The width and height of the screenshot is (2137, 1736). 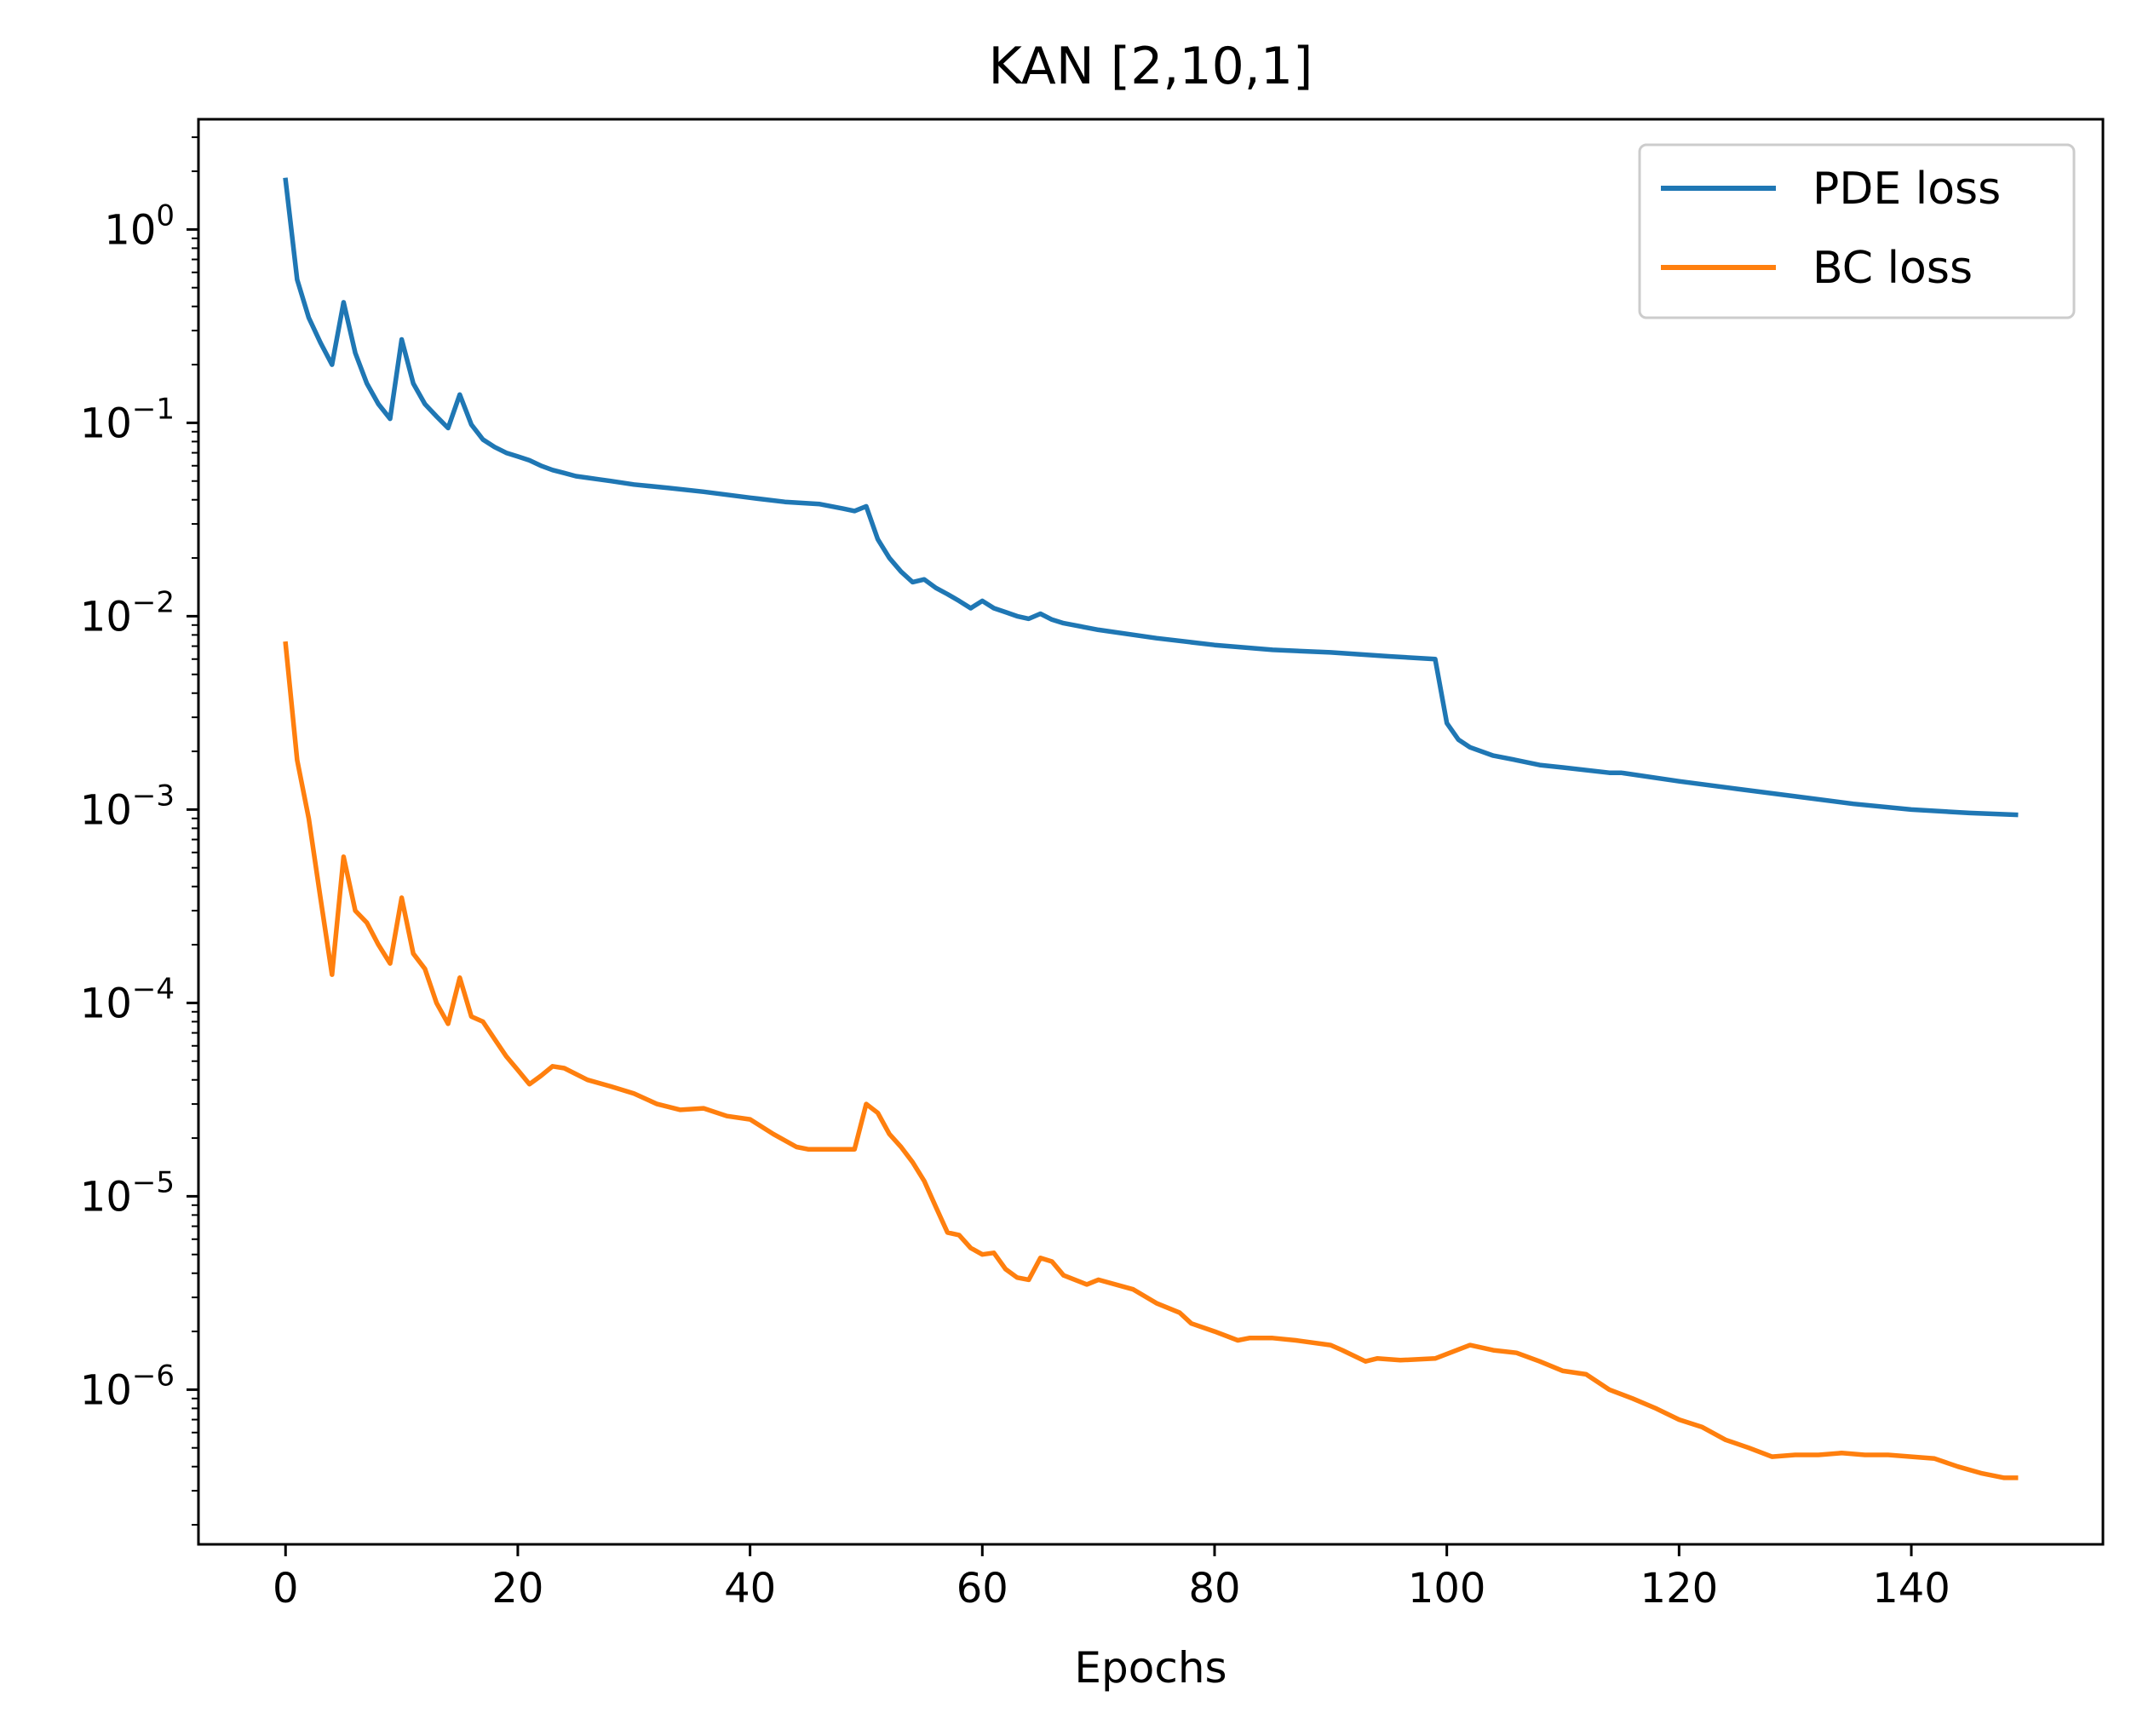 What do you see at coordinates (286, 1588) in the screenshot?
I see `x-tick-label: 0` at bounding box center [286, 1588].